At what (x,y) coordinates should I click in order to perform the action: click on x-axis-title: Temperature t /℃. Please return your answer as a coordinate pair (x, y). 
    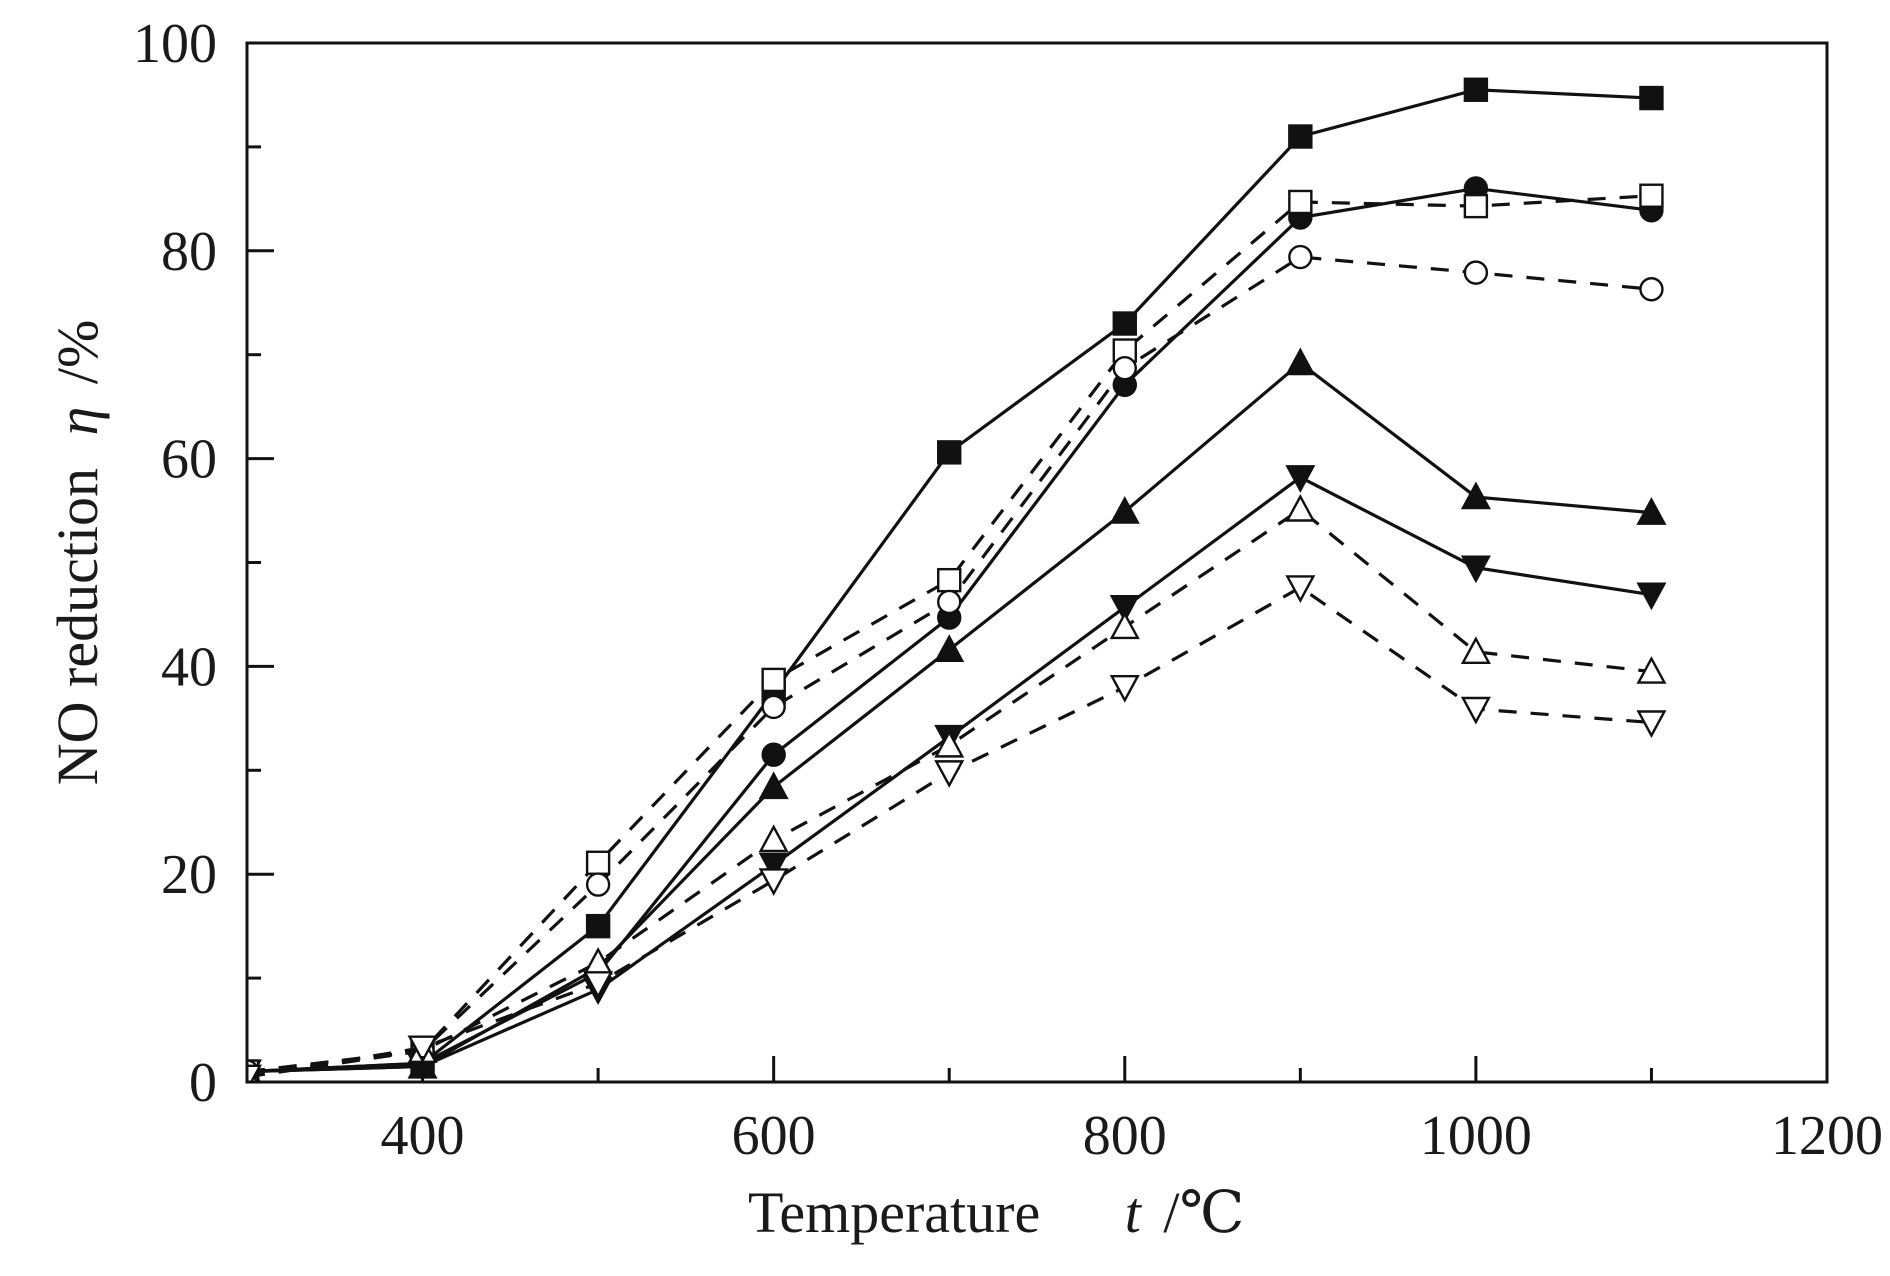
    Looking at the image, I should click on (996, 1212).